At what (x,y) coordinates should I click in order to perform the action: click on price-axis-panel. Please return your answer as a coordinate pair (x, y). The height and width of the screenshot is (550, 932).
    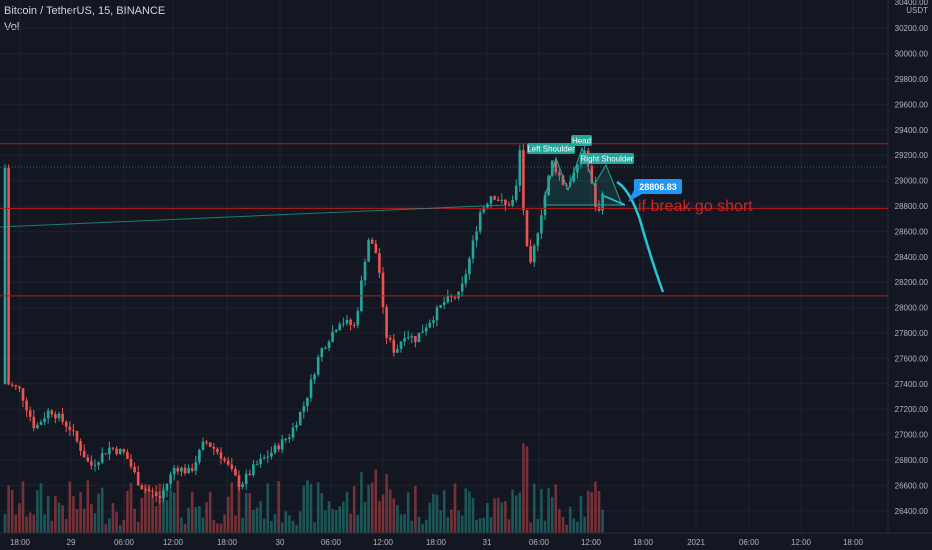
    Looking at the image, I should click on (910, 275).